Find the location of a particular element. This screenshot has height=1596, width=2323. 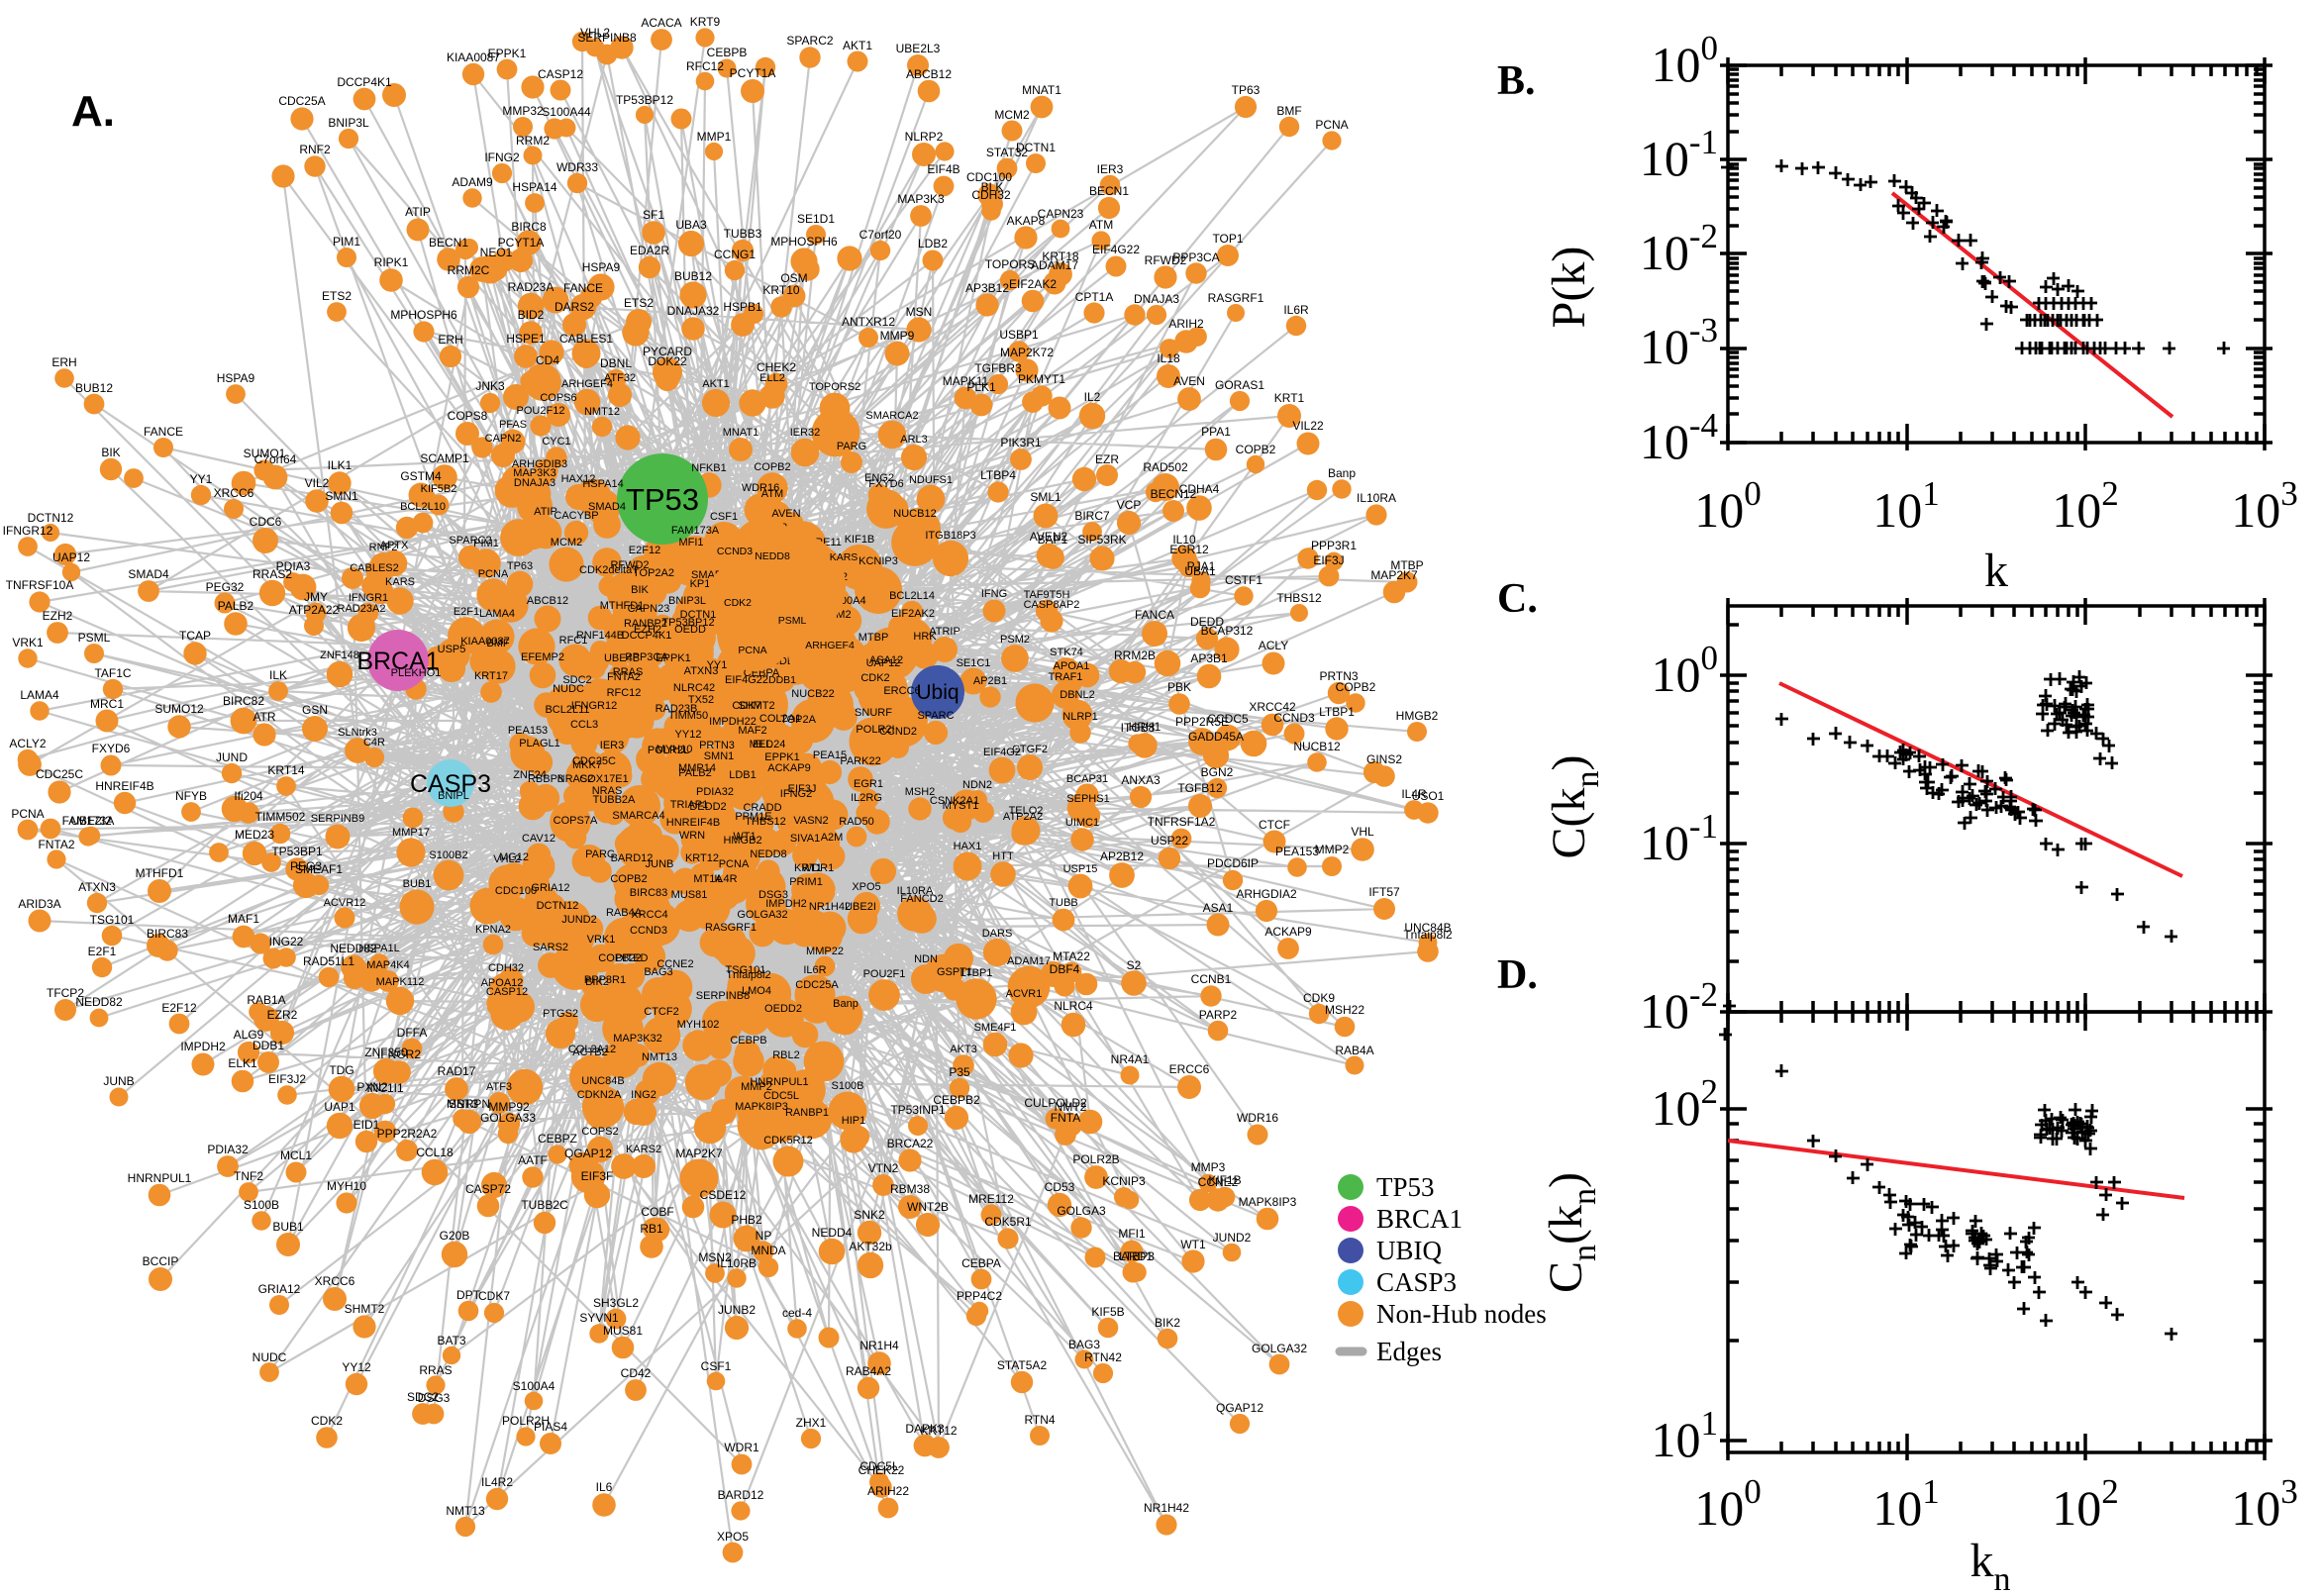

svg-text: DSG3 is located at coordinates (773, 895).